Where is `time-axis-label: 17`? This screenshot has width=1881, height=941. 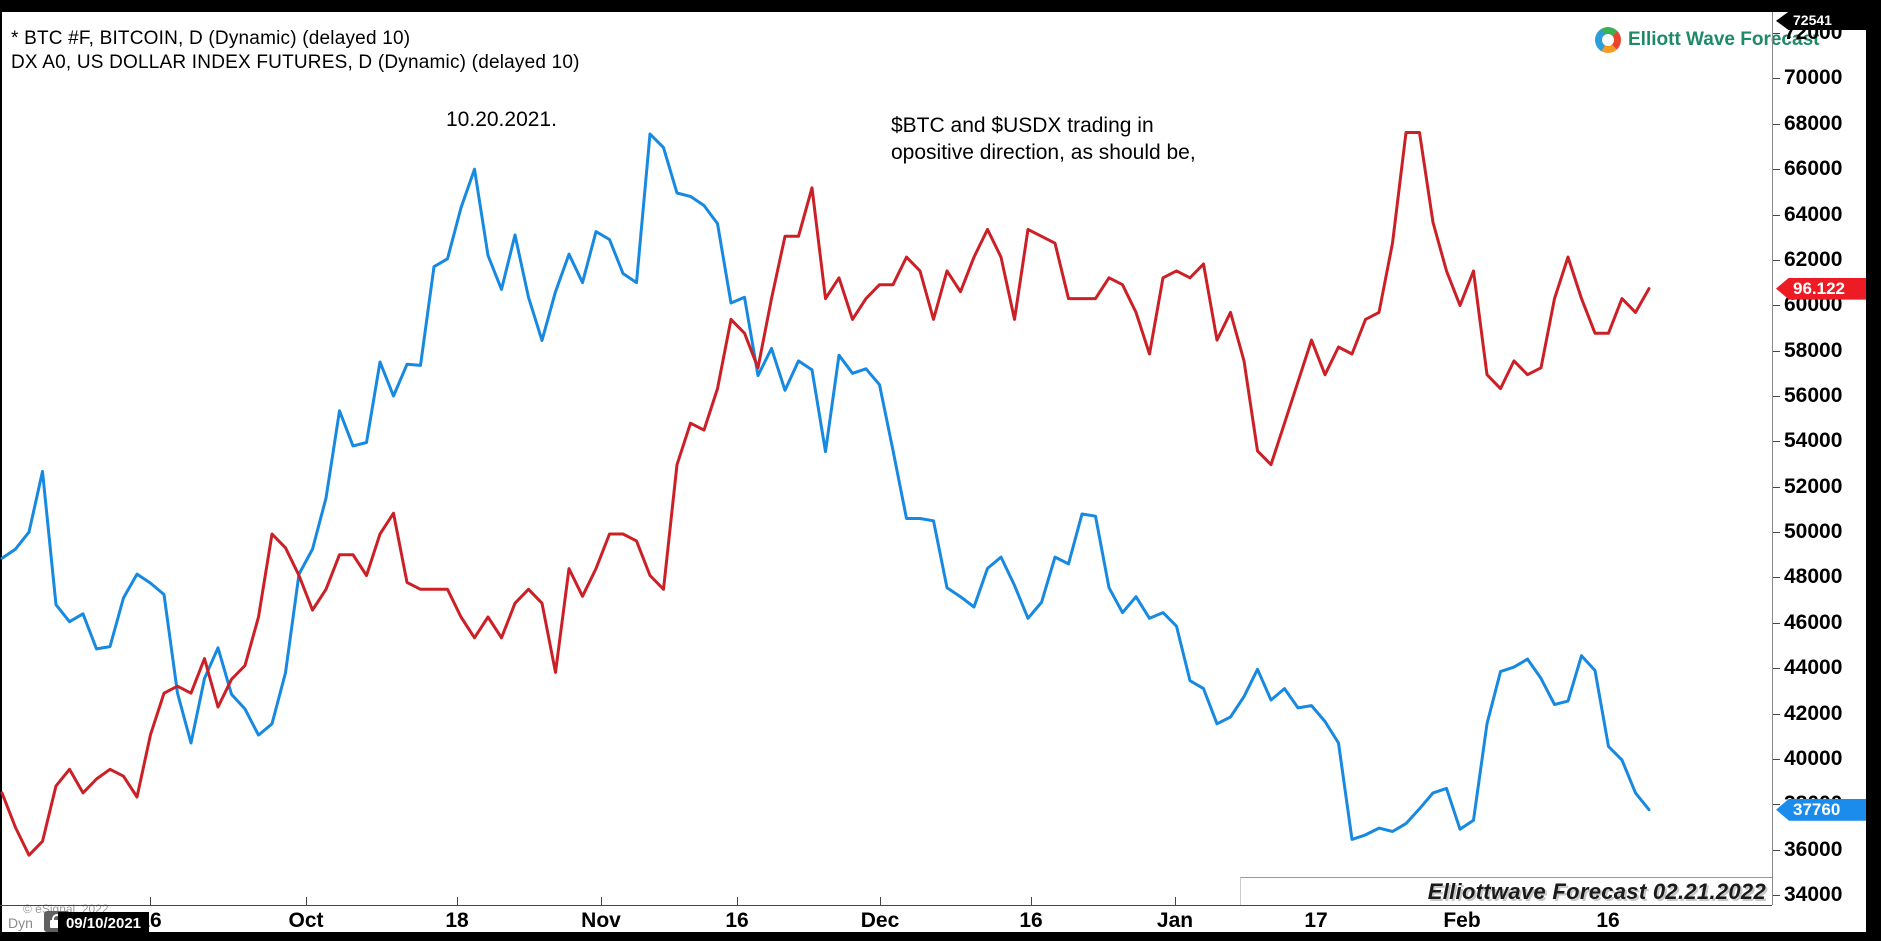
time-axis-label: 17 is located at coordinates (1316, 920).